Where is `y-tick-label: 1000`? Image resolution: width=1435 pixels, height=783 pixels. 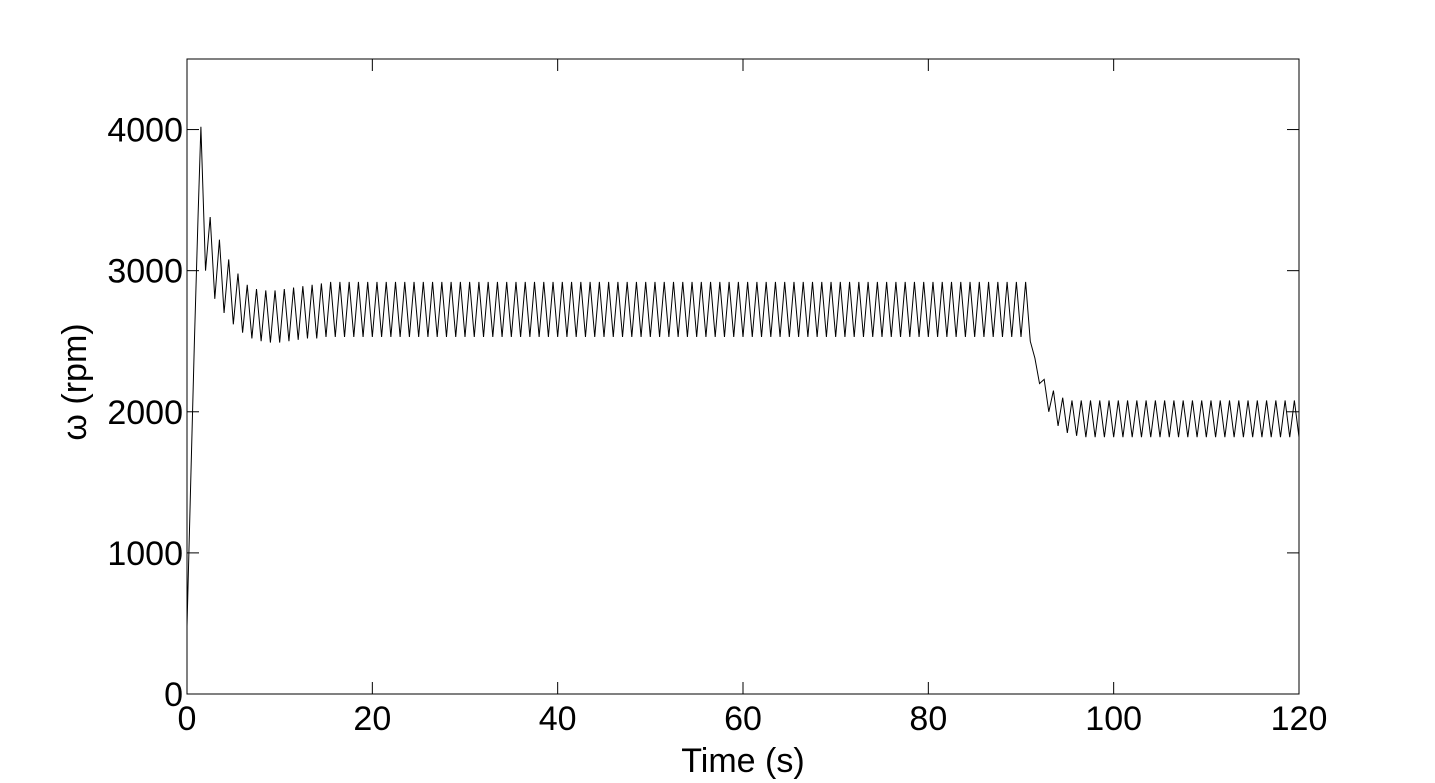
y-tick-label: 1000 is located at coordinates (145, 554).